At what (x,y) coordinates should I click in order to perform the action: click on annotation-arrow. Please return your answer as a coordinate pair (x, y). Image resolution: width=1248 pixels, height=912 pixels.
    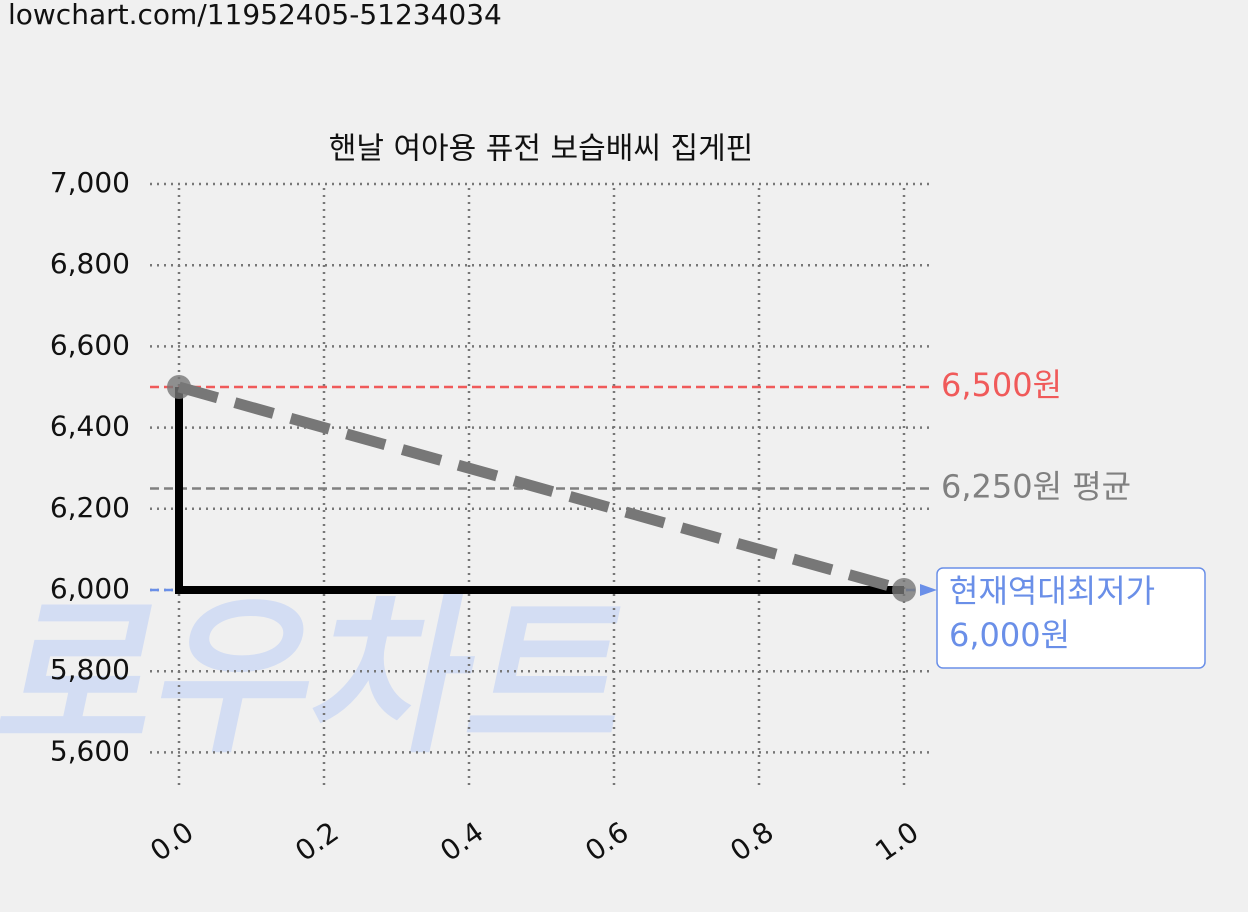
    Looking at the image, I should click on (928, 590).